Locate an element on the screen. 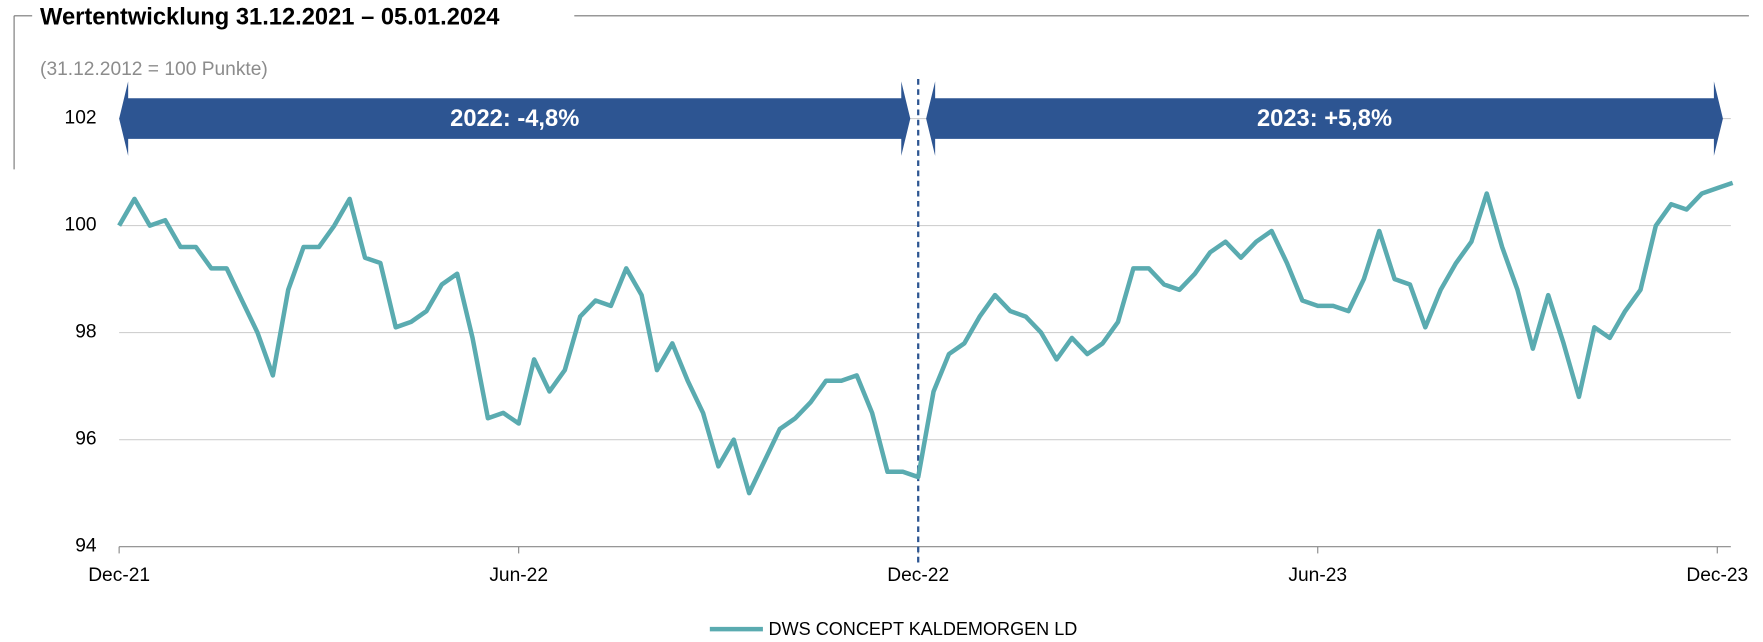 Image resolution: width=1763 pixels, height=642 pixels. y-tick-label: 98 is located at coordinates (85, 332).